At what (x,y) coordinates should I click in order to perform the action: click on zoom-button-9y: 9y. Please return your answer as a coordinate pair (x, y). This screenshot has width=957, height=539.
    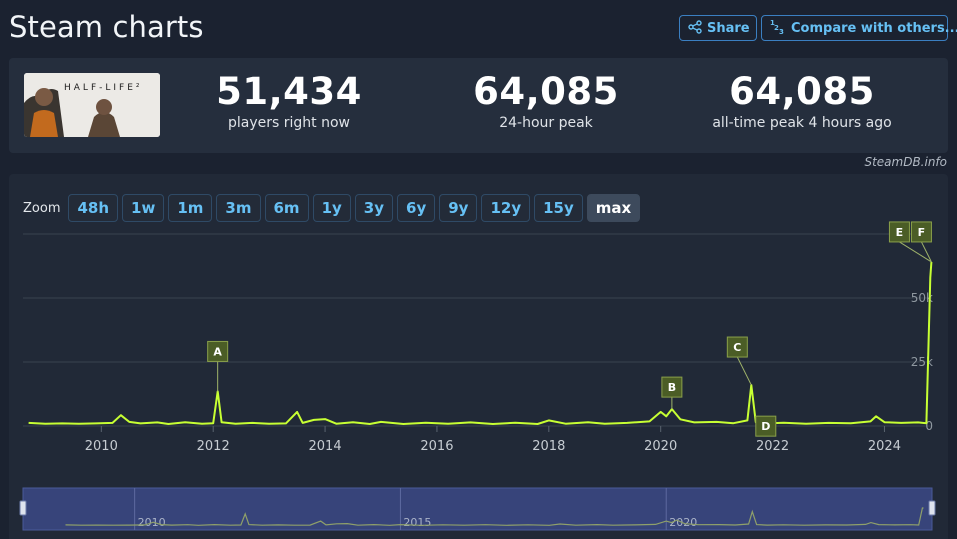
    Looking at the image, I should click on (458, 208).